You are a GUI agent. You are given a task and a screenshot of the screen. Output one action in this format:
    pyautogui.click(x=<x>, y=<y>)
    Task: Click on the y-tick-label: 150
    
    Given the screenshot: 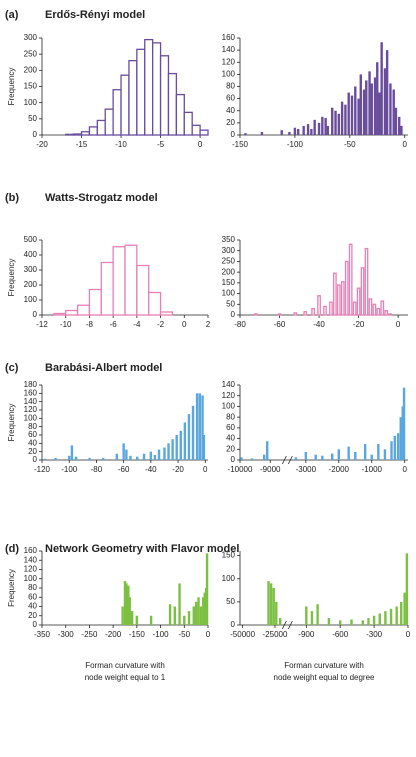 What is the action you would take?
    pyautogui.click(x=229, y=282)
    